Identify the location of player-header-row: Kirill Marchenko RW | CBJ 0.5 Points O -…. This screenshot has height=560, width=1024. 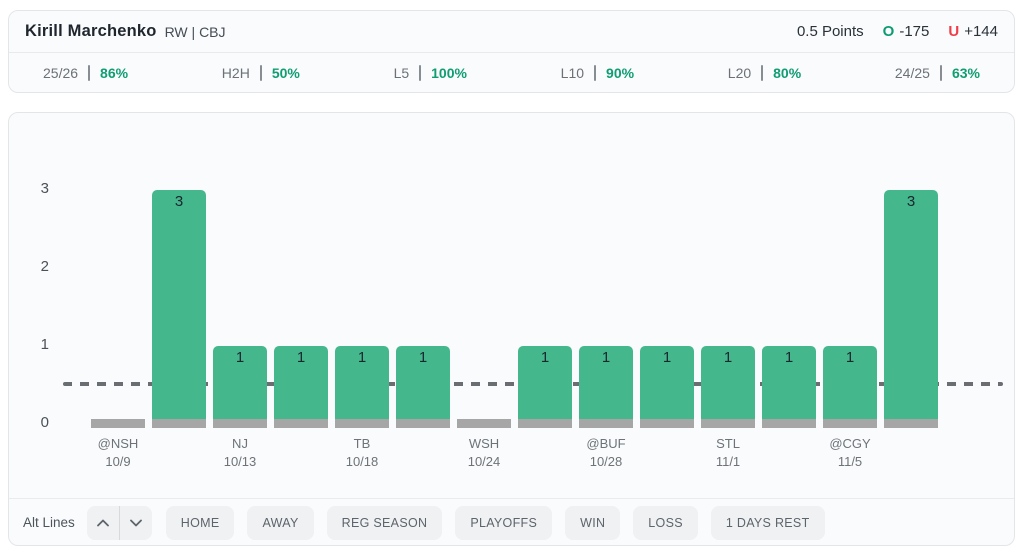
(511, 31).